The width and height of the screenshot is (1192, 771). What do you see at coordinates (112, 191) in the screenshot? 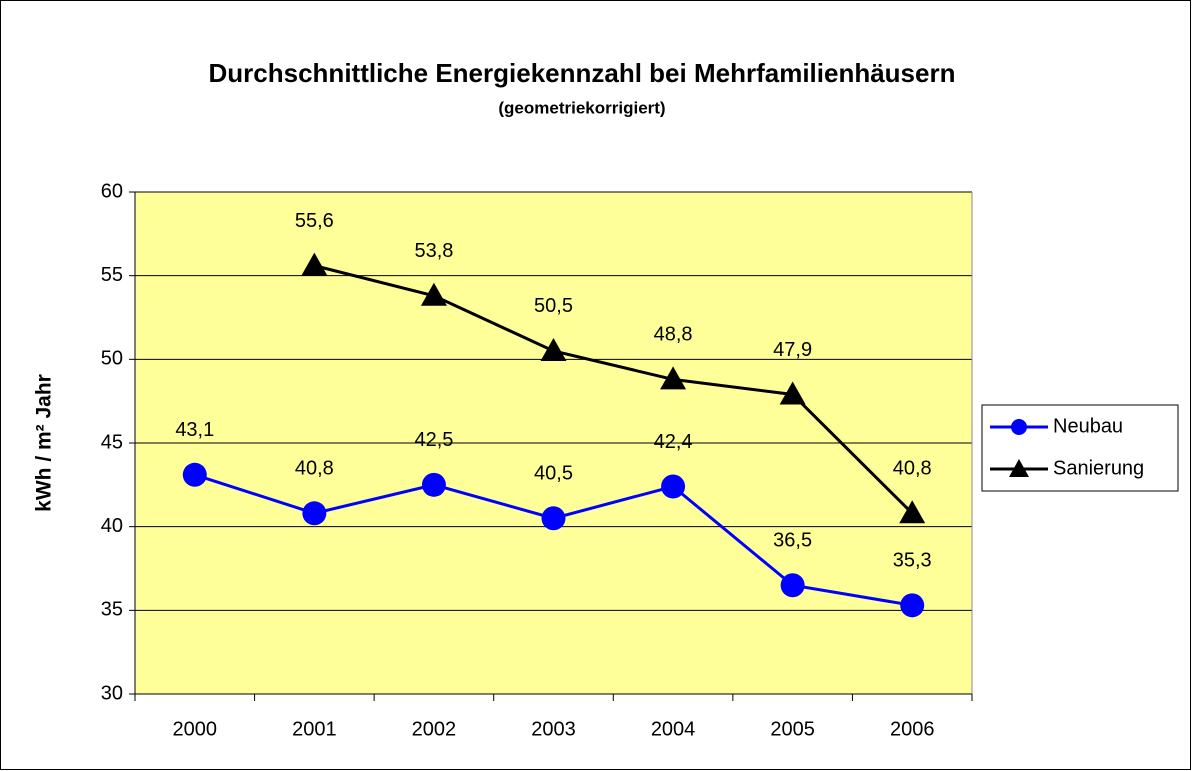
I see `y-tick-label: 60` at bounding box center [112, 191].